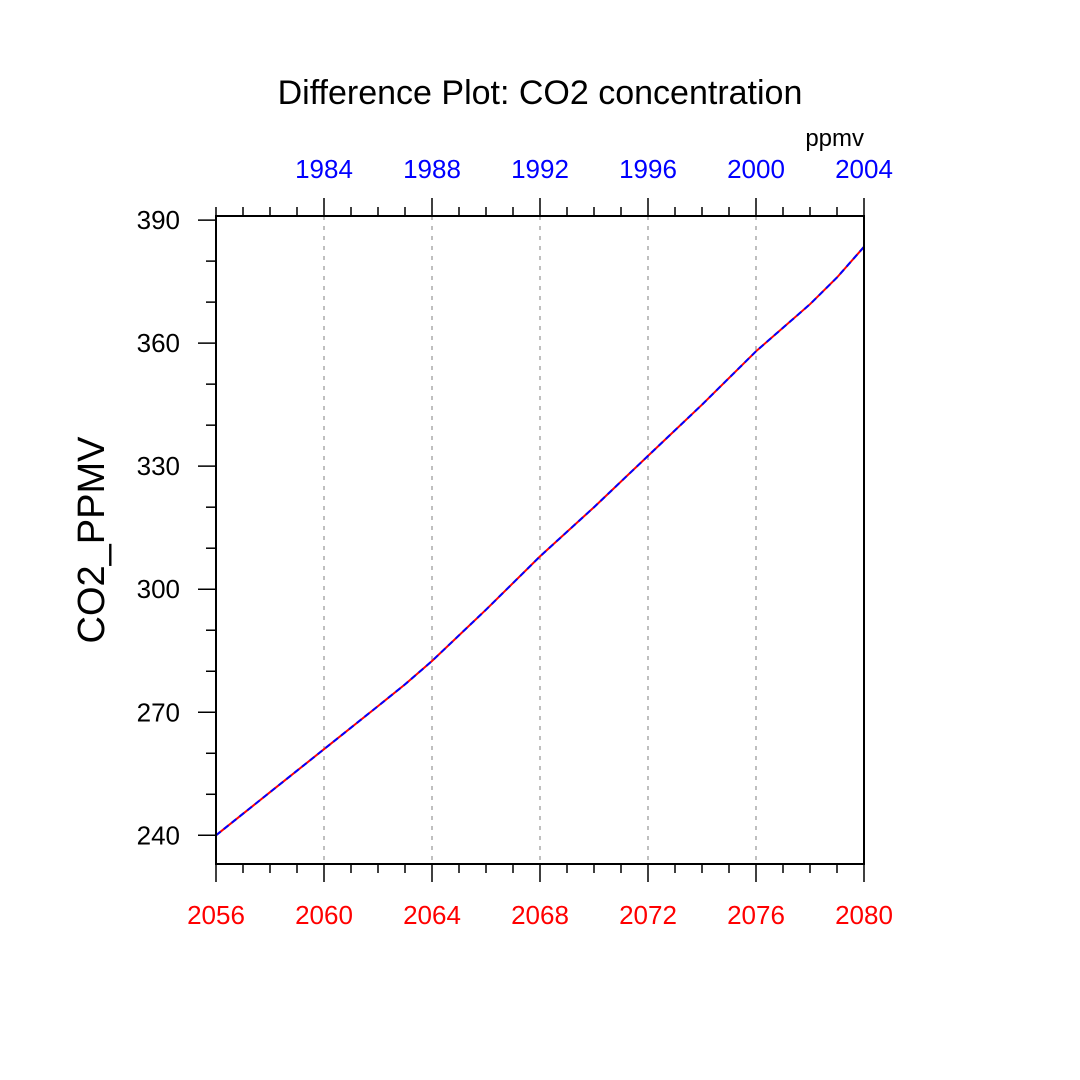 The width and height of the screenshot is (1080, 1080). What do you see at coordinates (540, 915) in the screenshot?
I see `bottom-tick-label-3: 2068` at bounding box center [540, 915].